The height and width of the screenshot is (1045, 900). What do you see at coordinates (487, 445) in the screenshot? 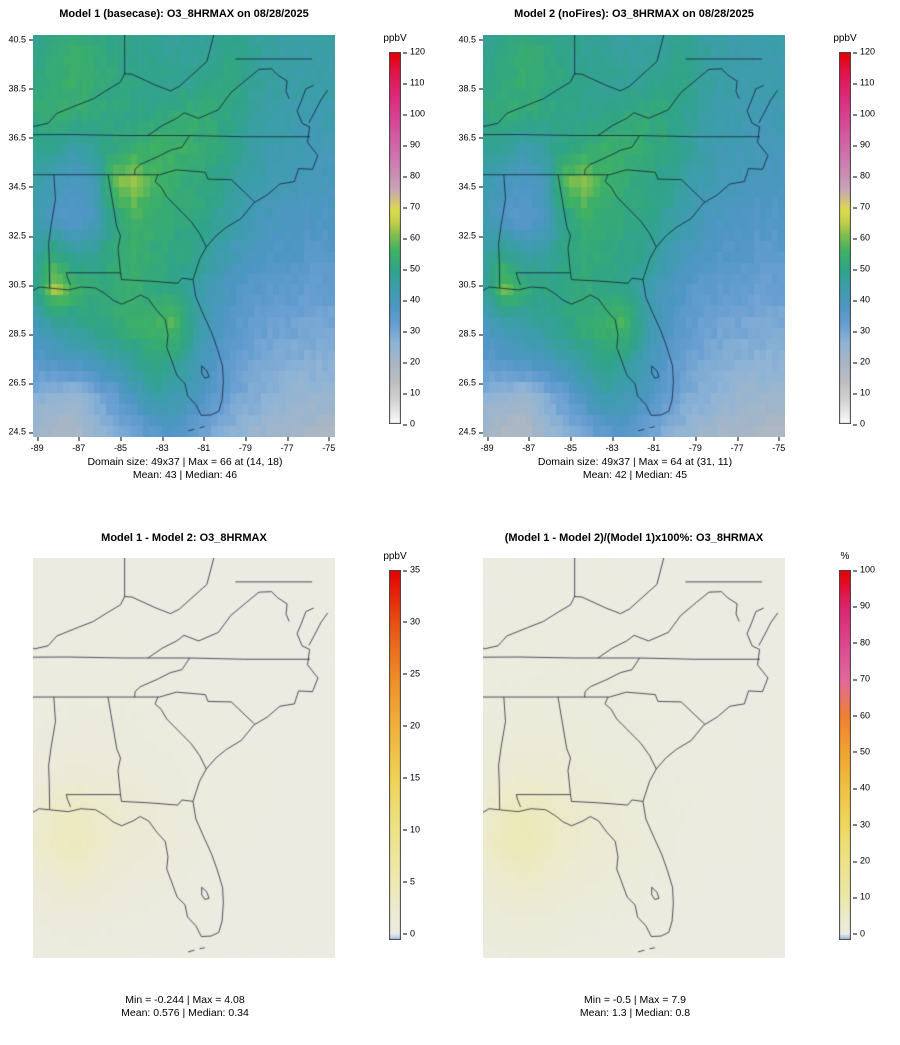
I see `axis-tick-label: -89` at bounding box center [487, 445].